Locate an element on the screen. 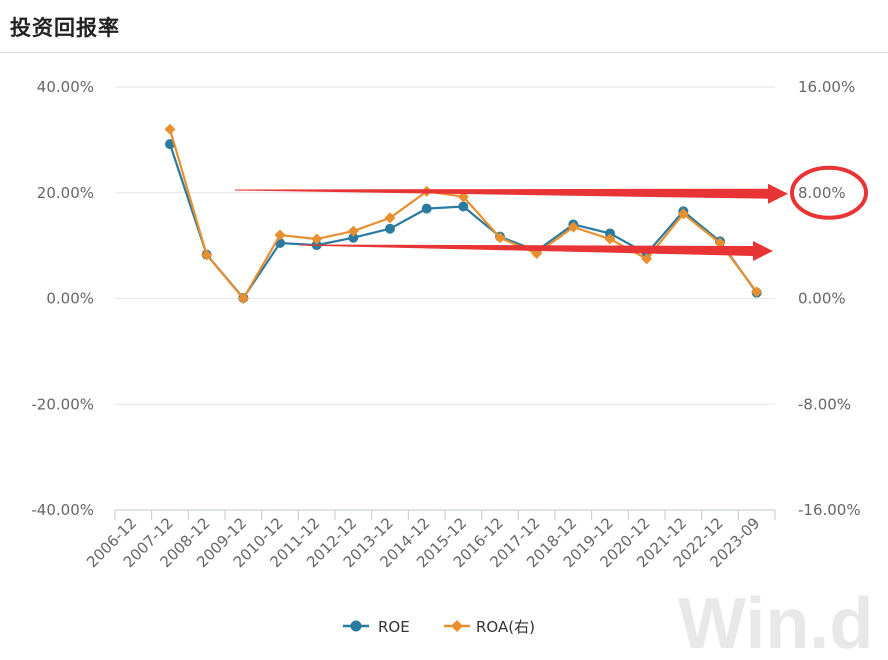  left-y-tick-label: -20.00% is located at coordinates (62, 404).